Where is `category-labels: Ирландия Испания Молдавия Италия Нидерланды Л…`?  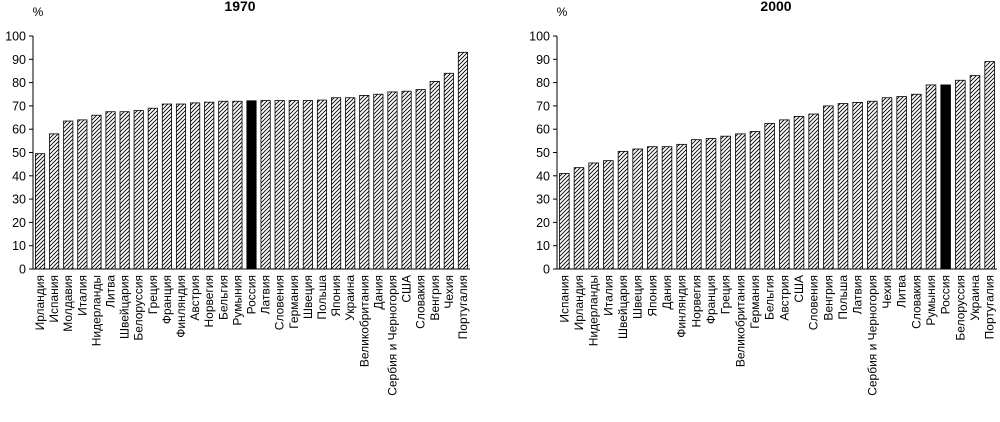
category-labels: Ирландия Испания Молдавия Италия Нидерланды Л… is located at coordinates (251, 335).